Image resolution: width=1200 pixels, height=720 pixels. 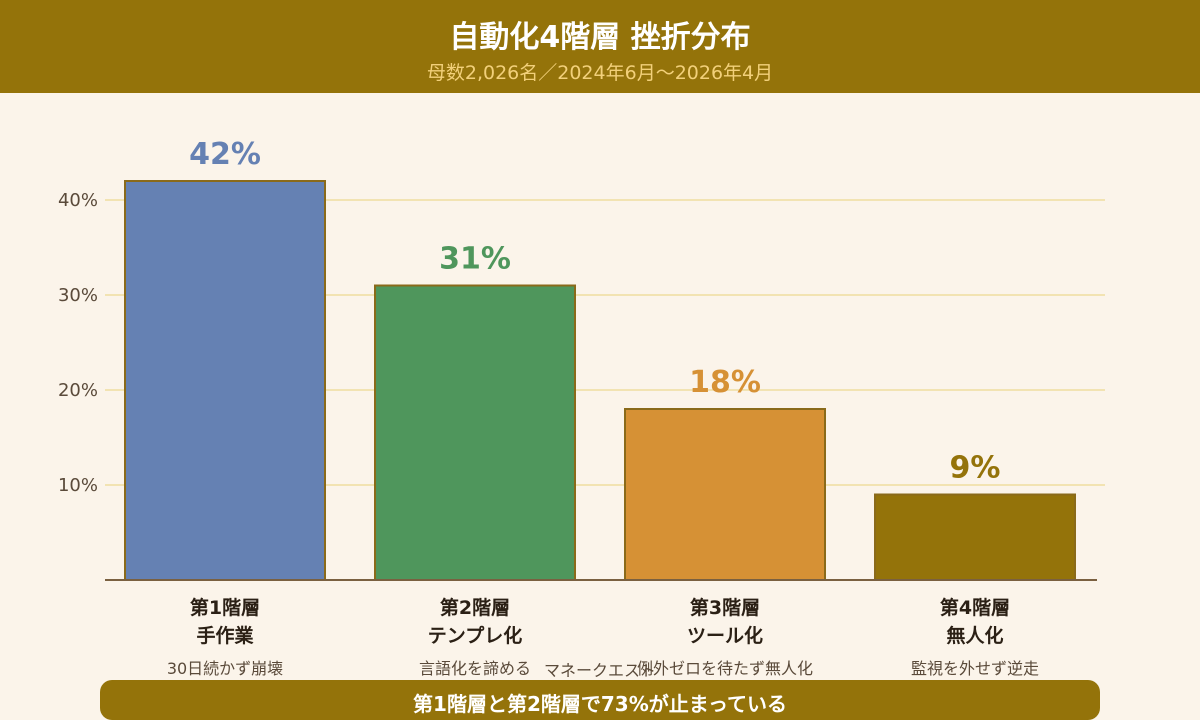 I want to click on category-desc-3: 例外ゼロを待たず無人化, so click(x=724, y=668).